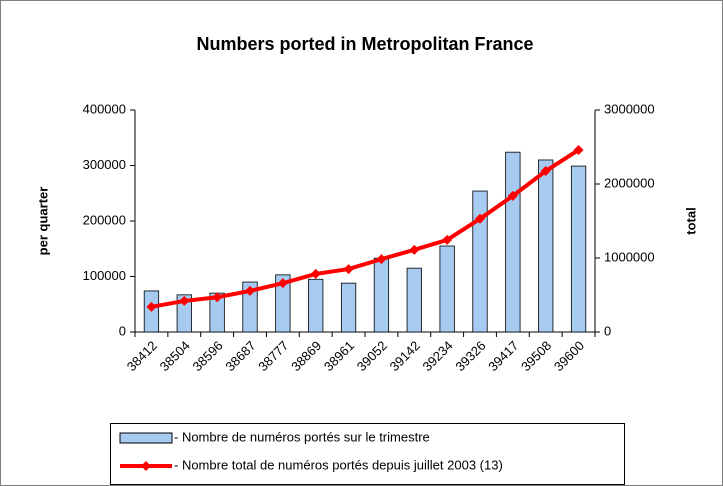 The width and height of the screenshot is (723, 486). I want to click on y-tick-label: 0, so click(122, 330).